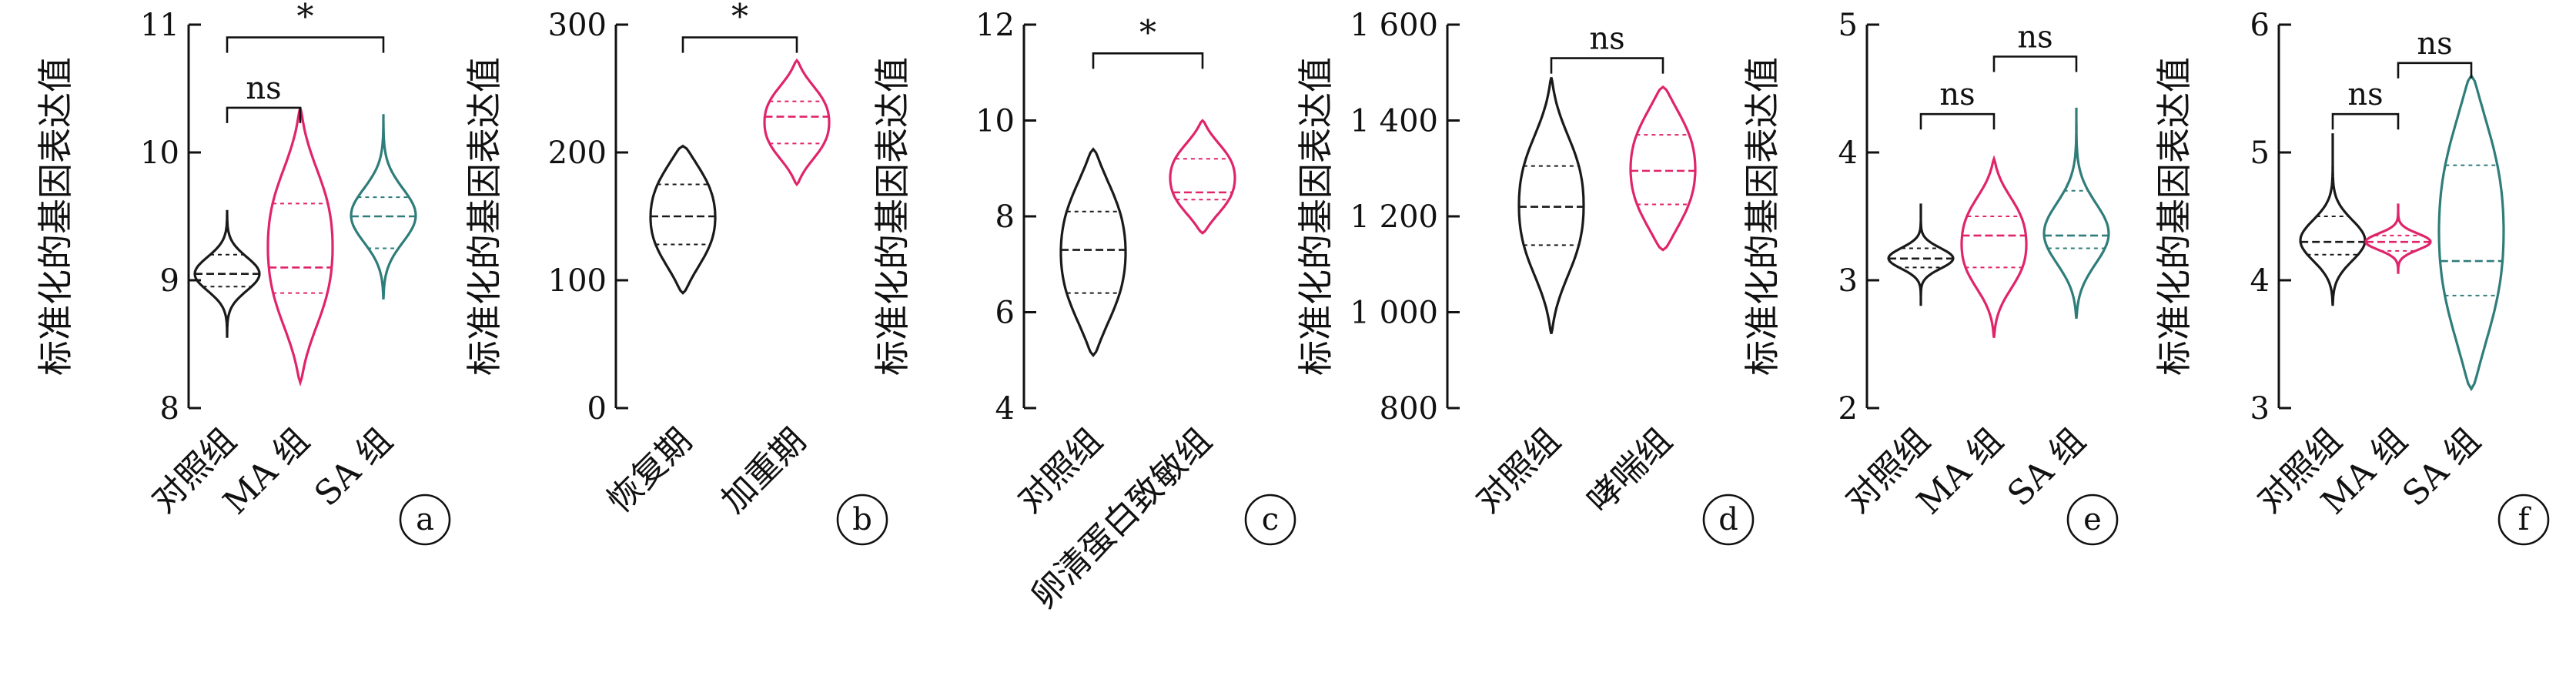 The width and height of the screenshot is (2576, 676). Describe the element at coordinates (764, 471) in the screenshot. I see `x-category-label: 加重期` at that location.